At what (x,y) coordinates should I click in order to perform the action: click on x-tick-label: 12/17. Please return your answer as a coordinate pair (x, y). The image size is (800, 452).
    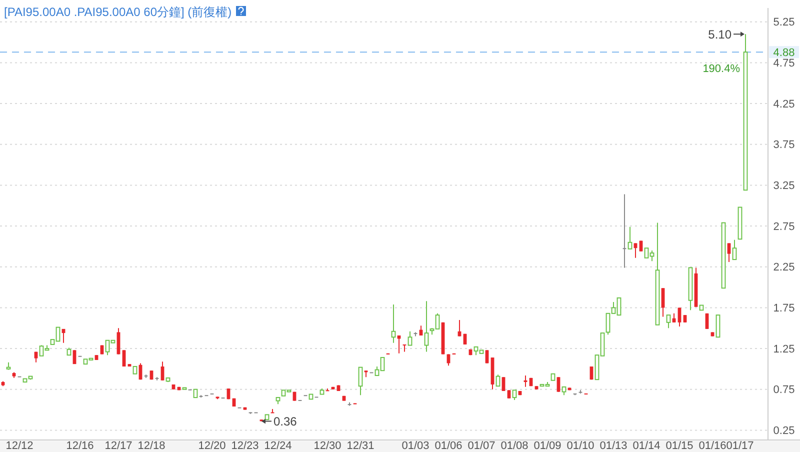
    Looking at the image, I should click on (118, 446).